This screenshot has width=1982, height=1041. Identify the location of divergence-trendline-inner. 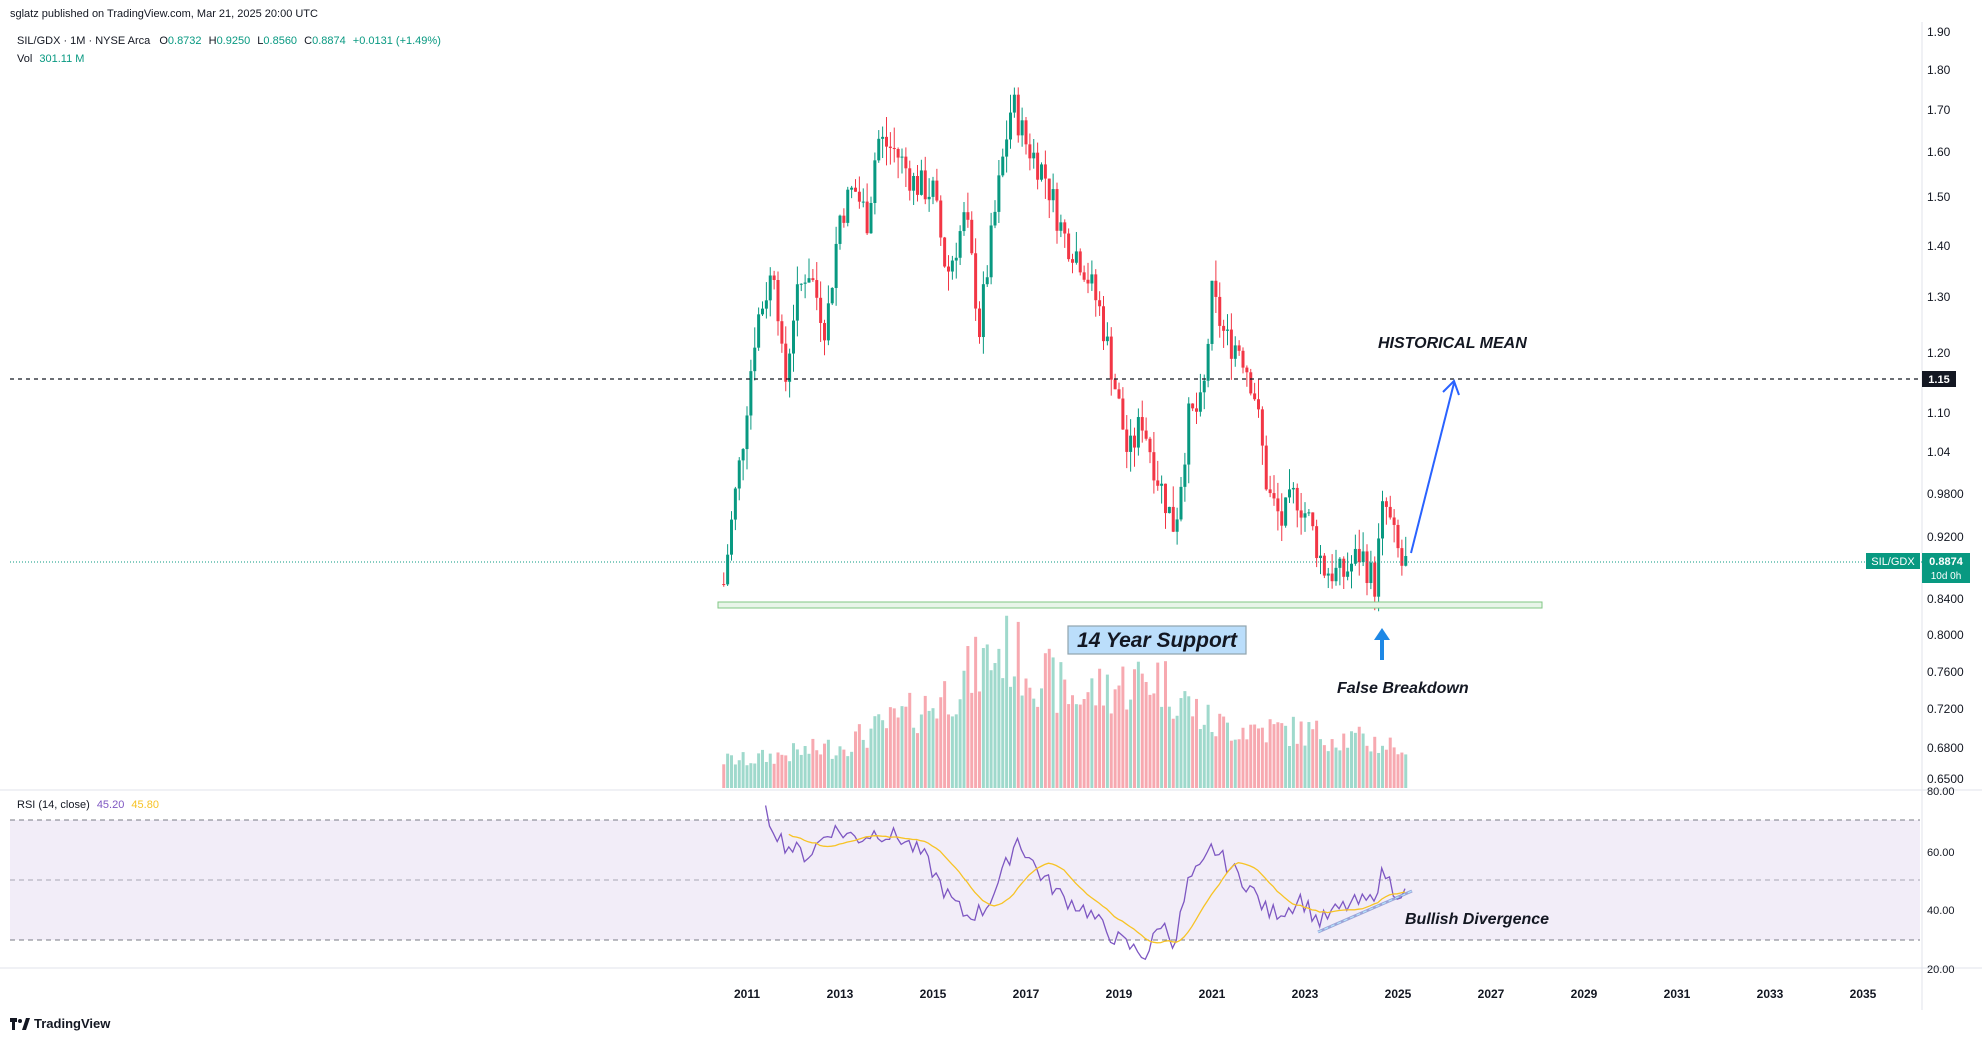
(1365, 911).